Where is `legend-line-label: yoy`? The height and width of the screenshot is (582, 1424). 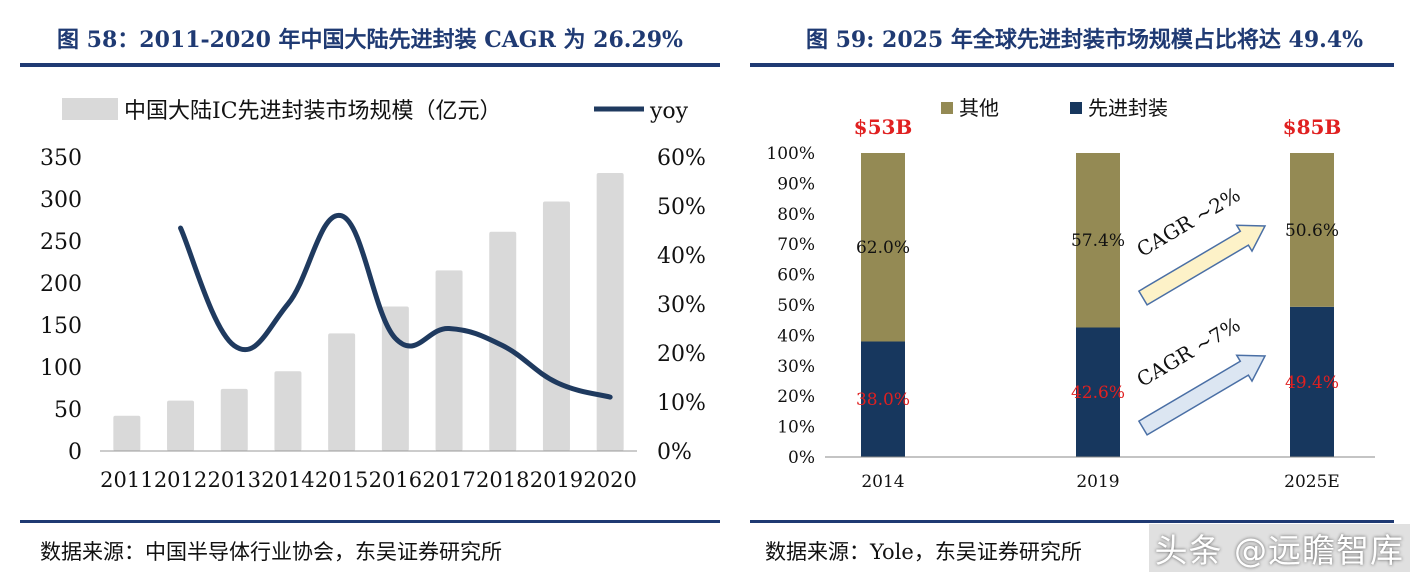 legend-line-label: yoy is located at coordinates (669, 111).